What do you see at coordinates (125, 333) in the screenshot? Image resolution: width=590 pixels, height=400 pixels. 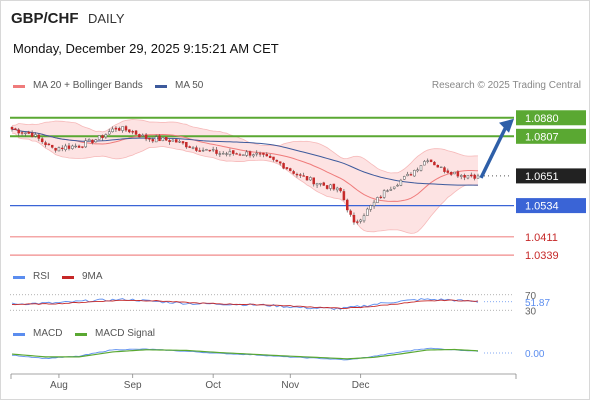 I see `macd-signal-legend: MACD Signal` at bounding box center [125, 333].